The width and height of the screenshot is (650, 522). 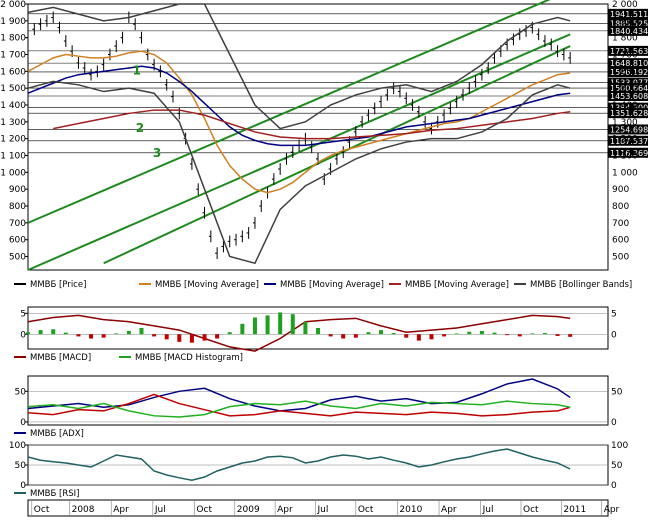 I want to click on price-level-label: 1384.300, so click(x=629, y=108).